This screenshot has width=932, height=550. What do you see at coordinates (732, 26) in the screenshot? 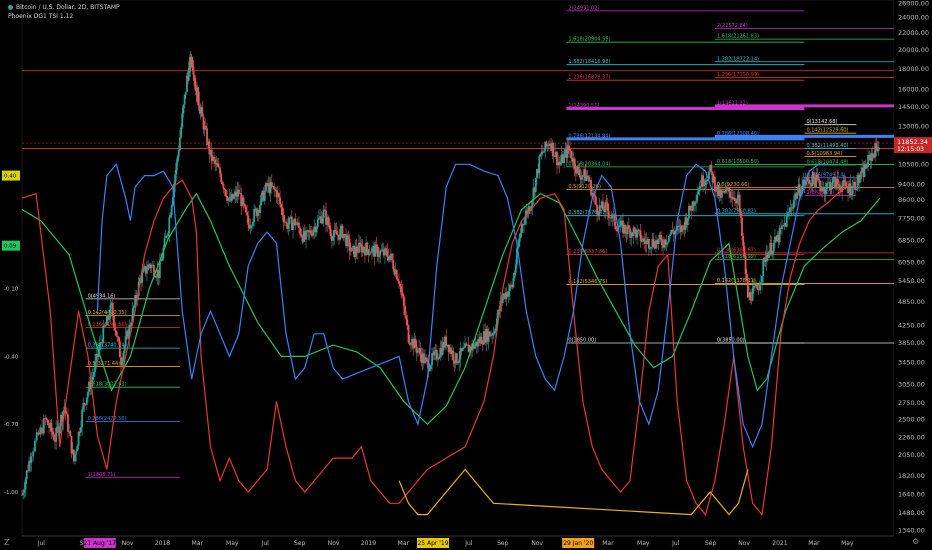
I see `fib-level-label: 2(22572.84)` at bounding box center [732, 26].